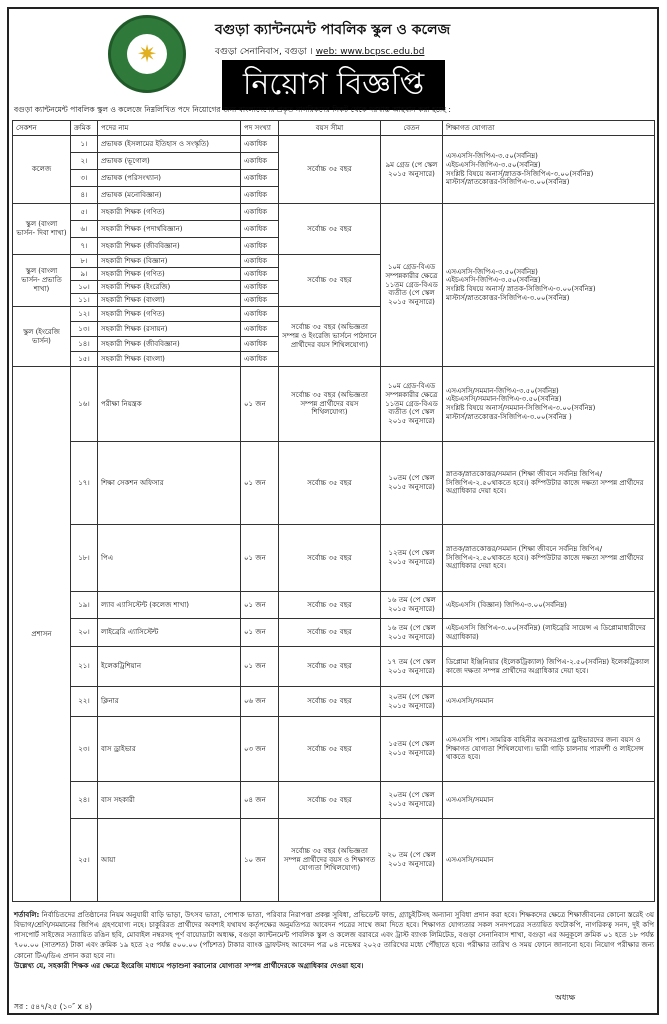 Image resolution: width=667 pixels, height=1024 pixels. Describe the element at coordinates (169, 483) in the screenshot. I see `post-cell: শিক্ষা সেকশন অফিসার` at that location.